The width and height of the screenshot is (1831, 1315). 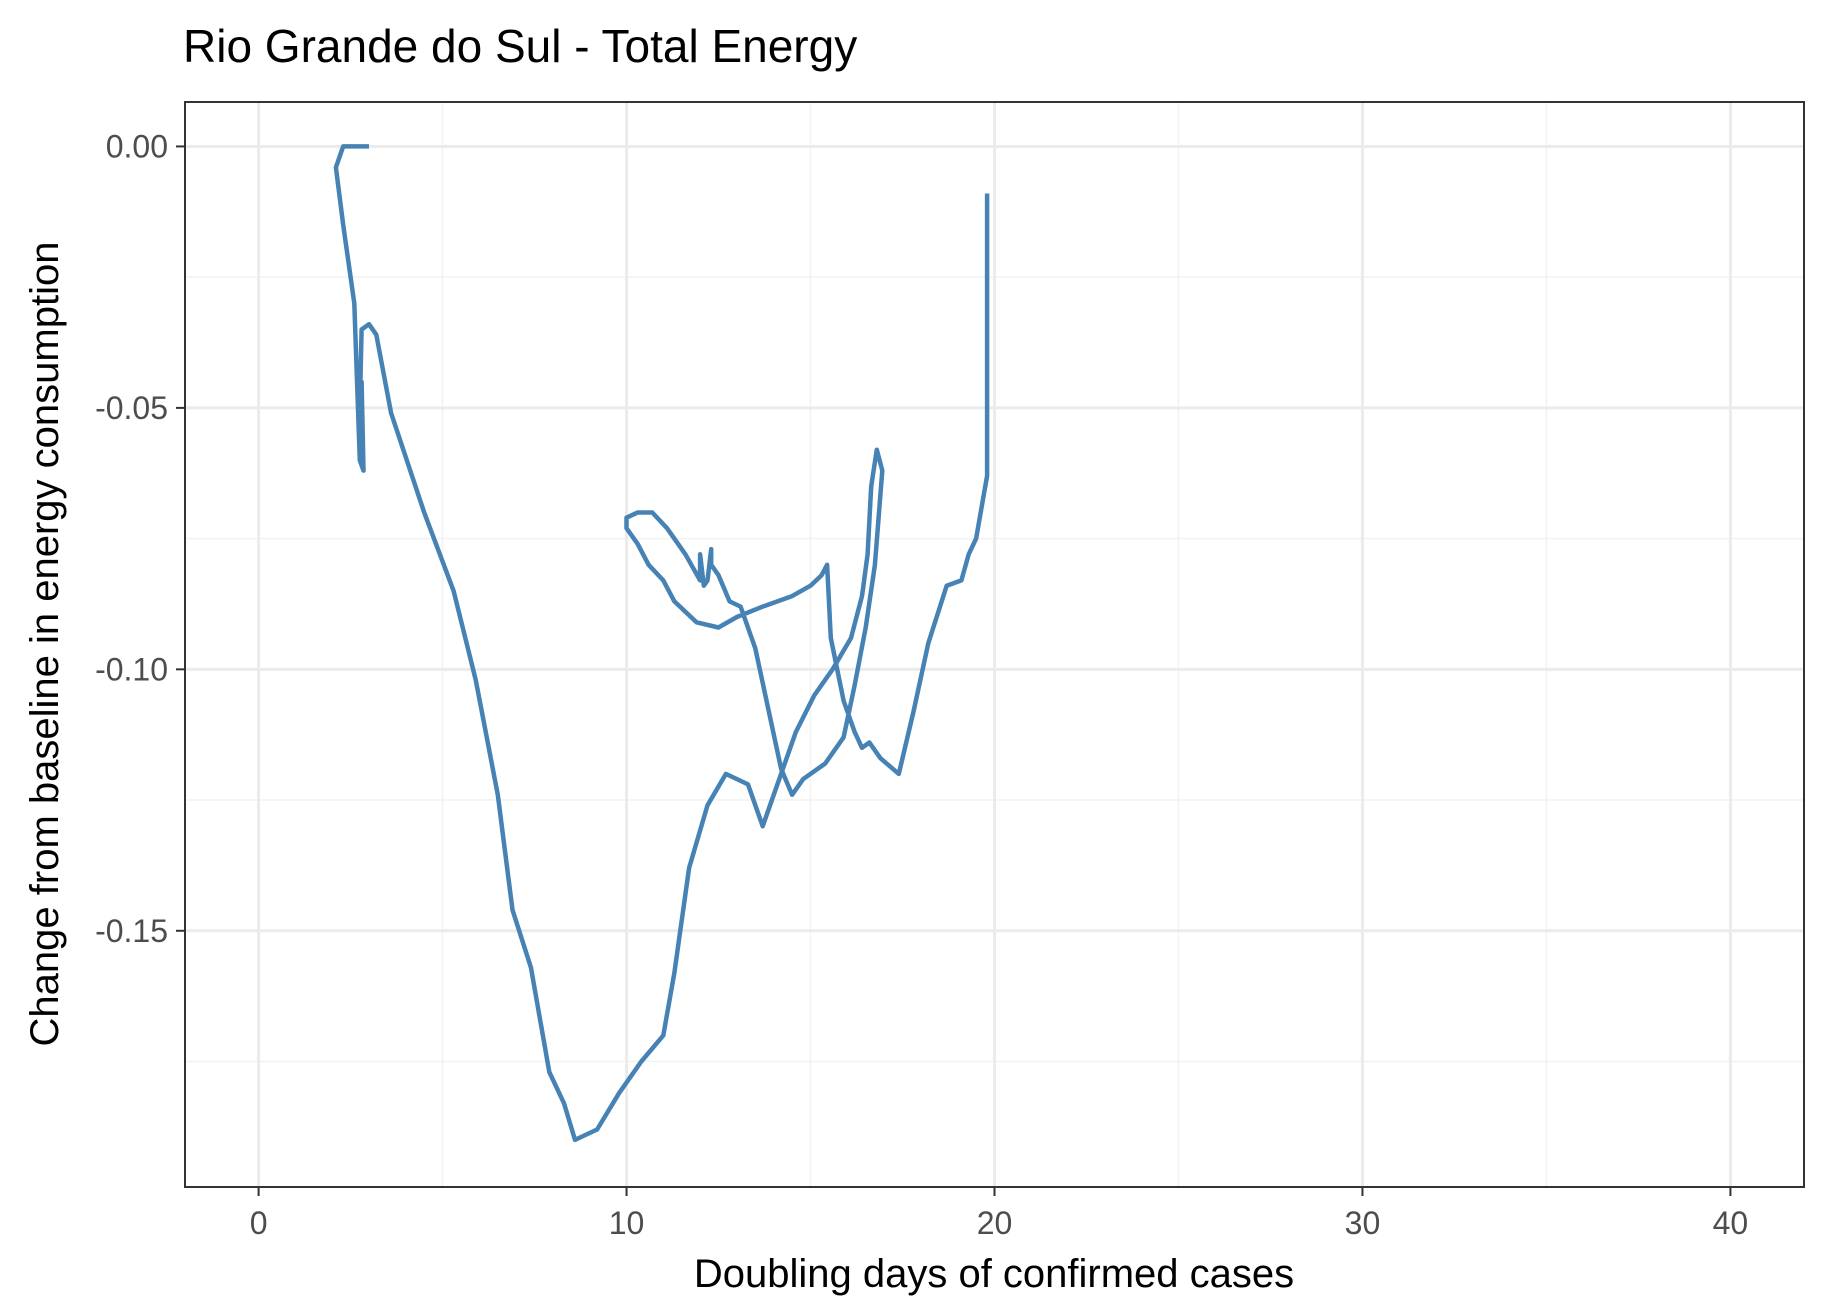 What do you see at coordinates (1363, 1223) in the screenshot?
I see `x-tick-label: 30` at bounding box center [1363, 1223].